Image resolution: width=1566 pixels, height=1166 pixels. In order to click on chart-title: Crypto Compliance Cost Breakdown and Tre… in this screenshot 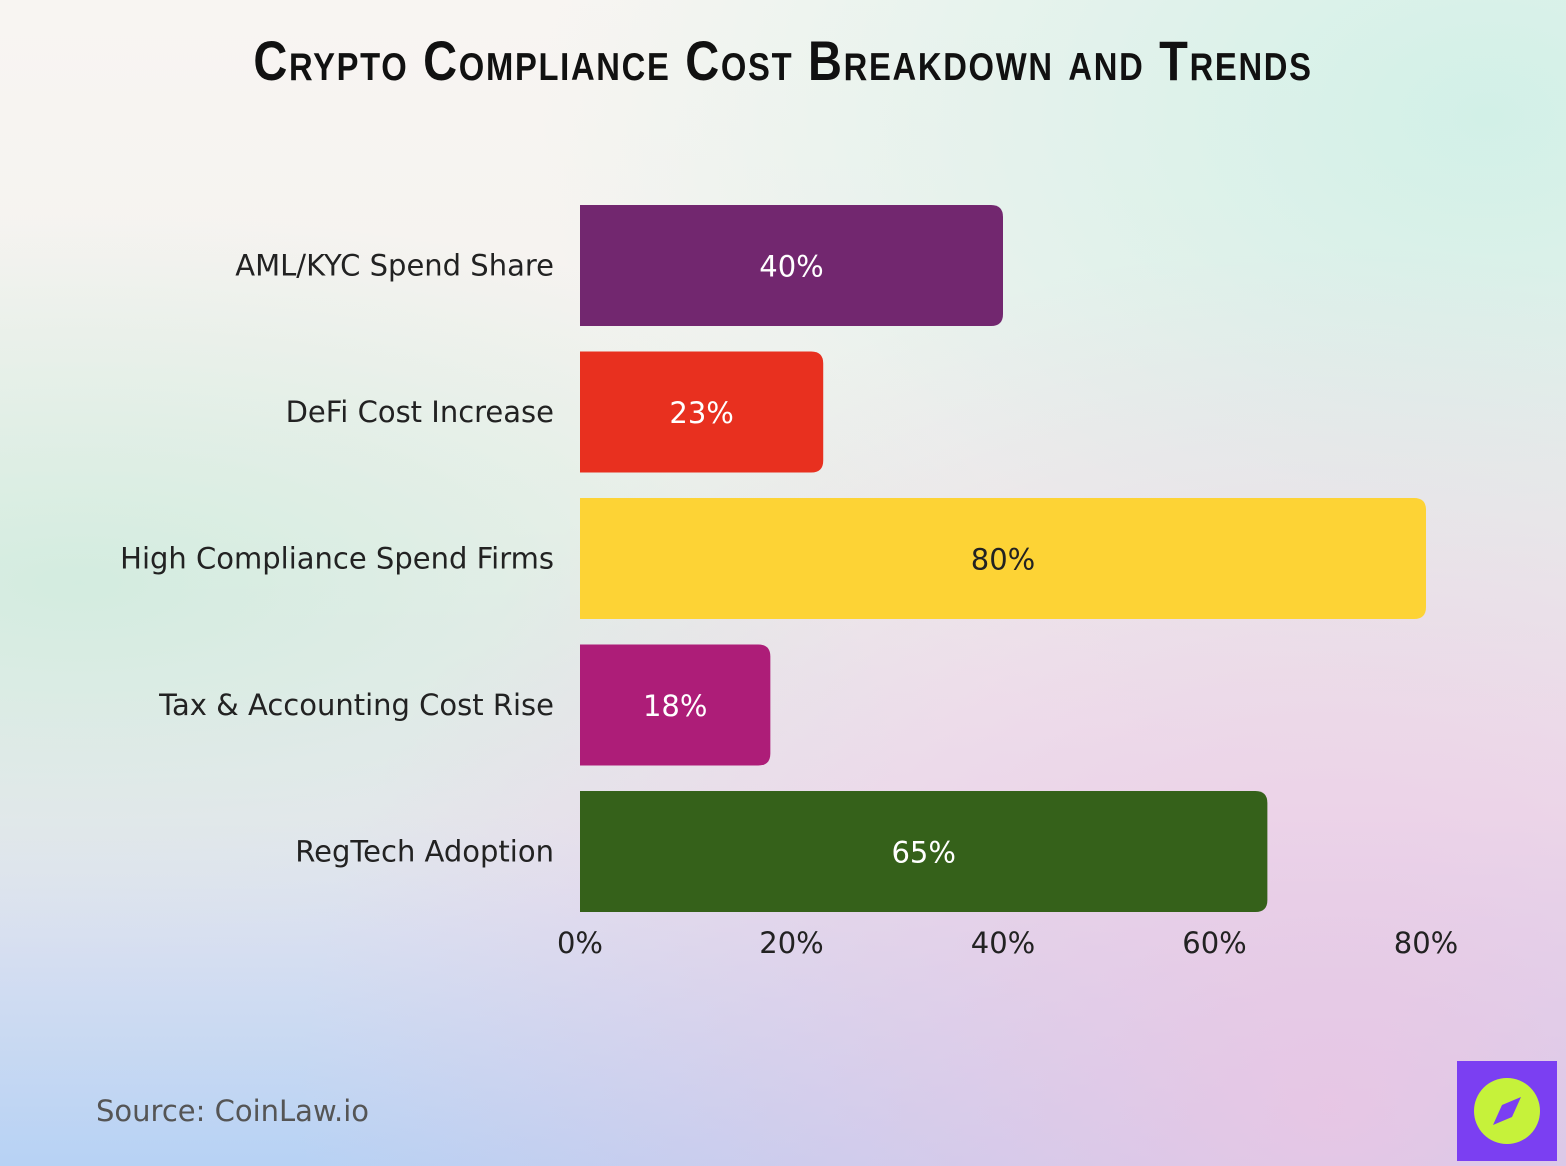, I will do `click(783, 60)`.